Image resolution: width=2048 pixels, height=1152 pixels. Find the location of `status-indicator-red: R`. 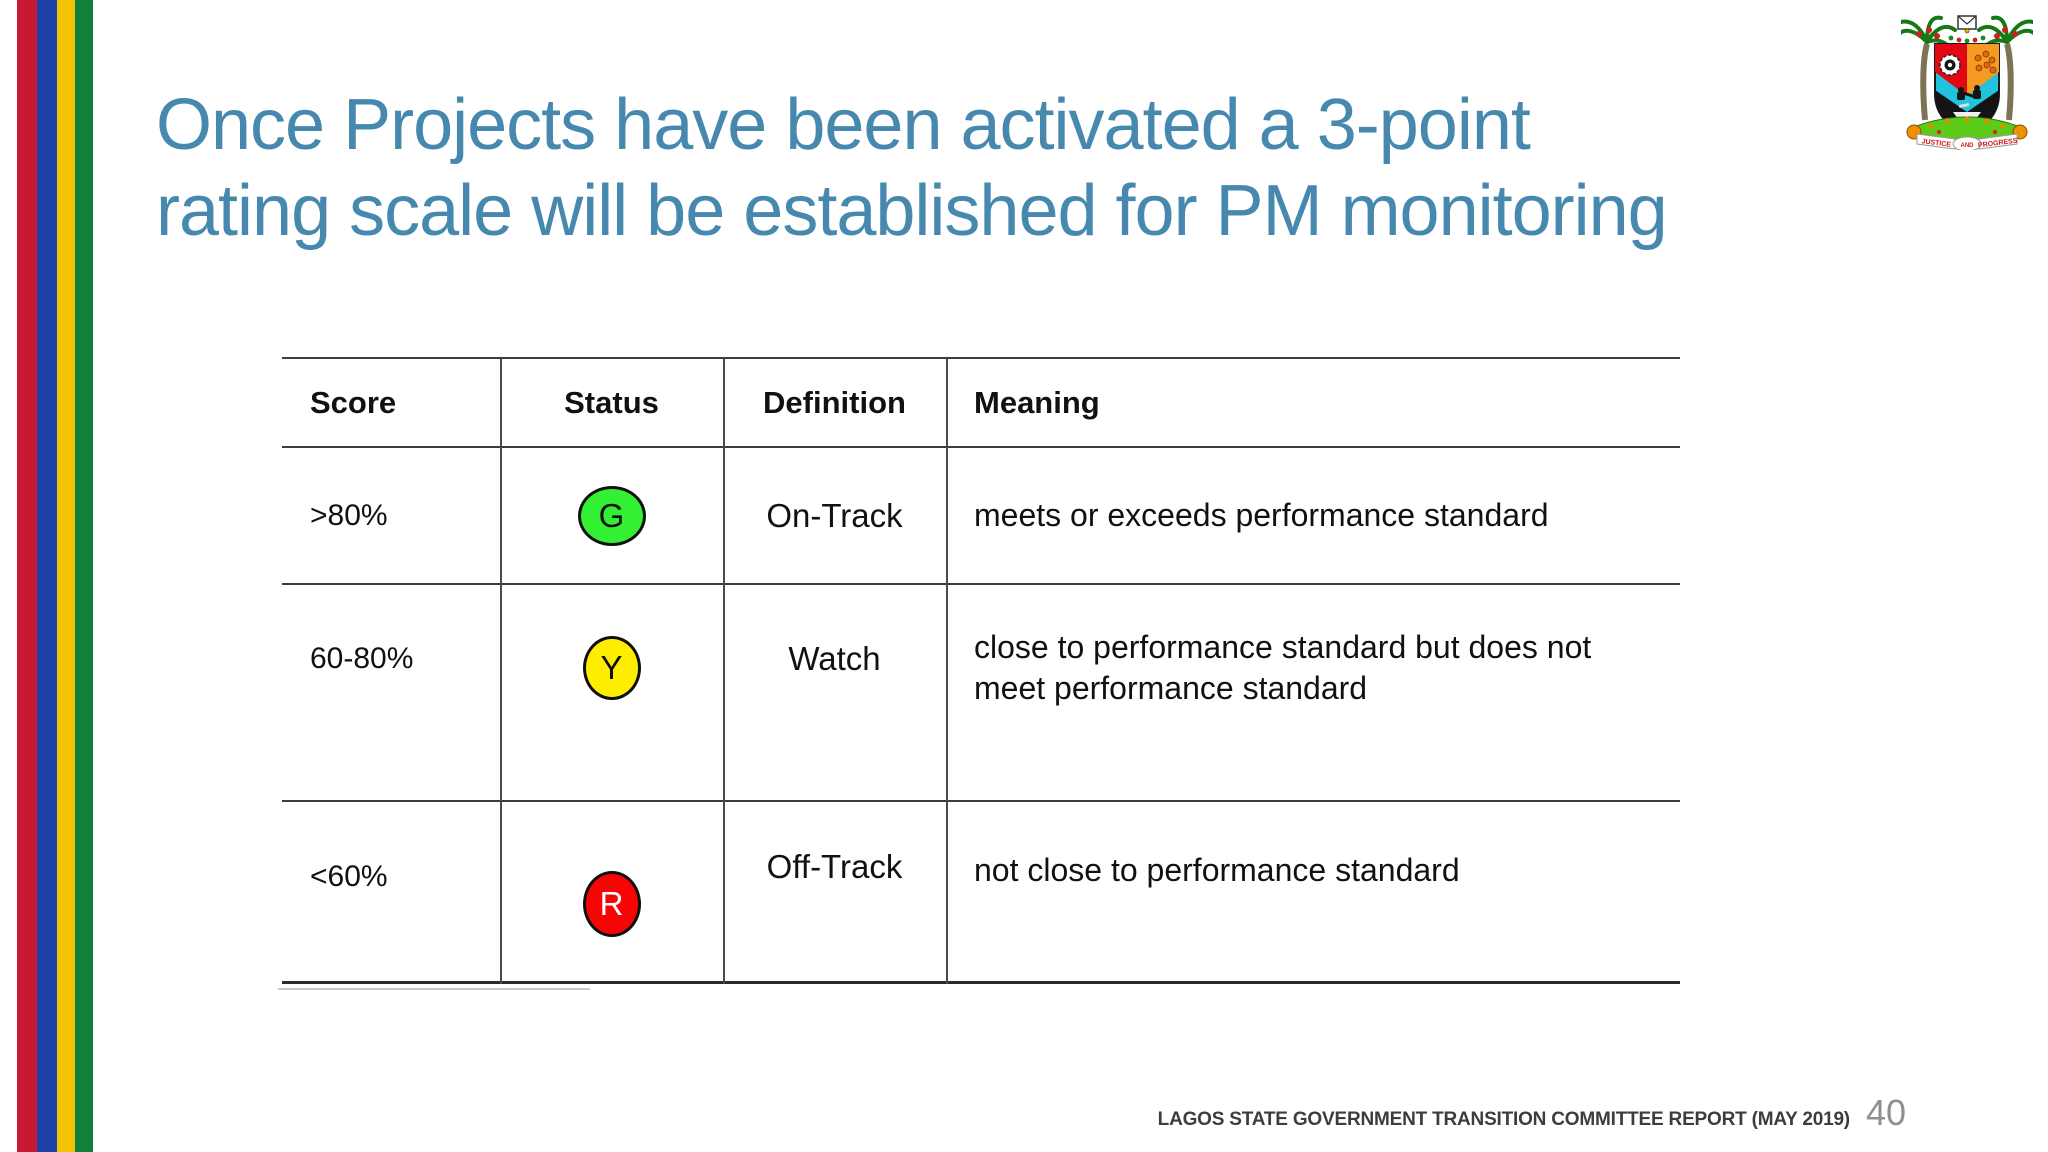

status-indicator-red: R is located at coordinates (611, 904).